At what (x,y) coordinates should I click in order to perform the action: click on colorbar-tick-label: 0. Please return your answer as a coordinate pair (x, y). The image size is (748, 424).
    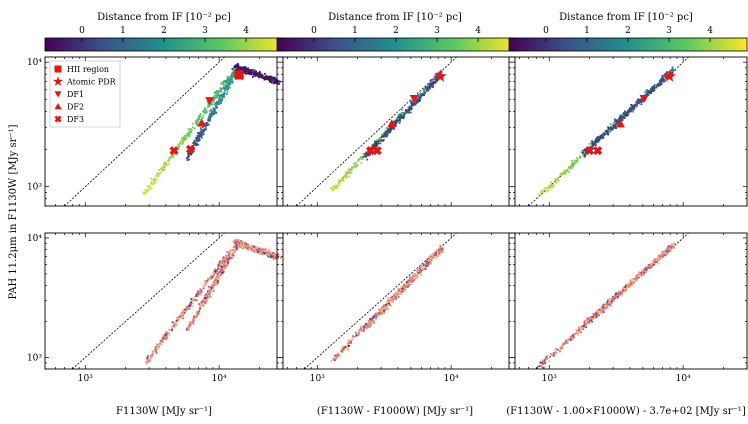
    Looking at the image, I should click on (314, 31).